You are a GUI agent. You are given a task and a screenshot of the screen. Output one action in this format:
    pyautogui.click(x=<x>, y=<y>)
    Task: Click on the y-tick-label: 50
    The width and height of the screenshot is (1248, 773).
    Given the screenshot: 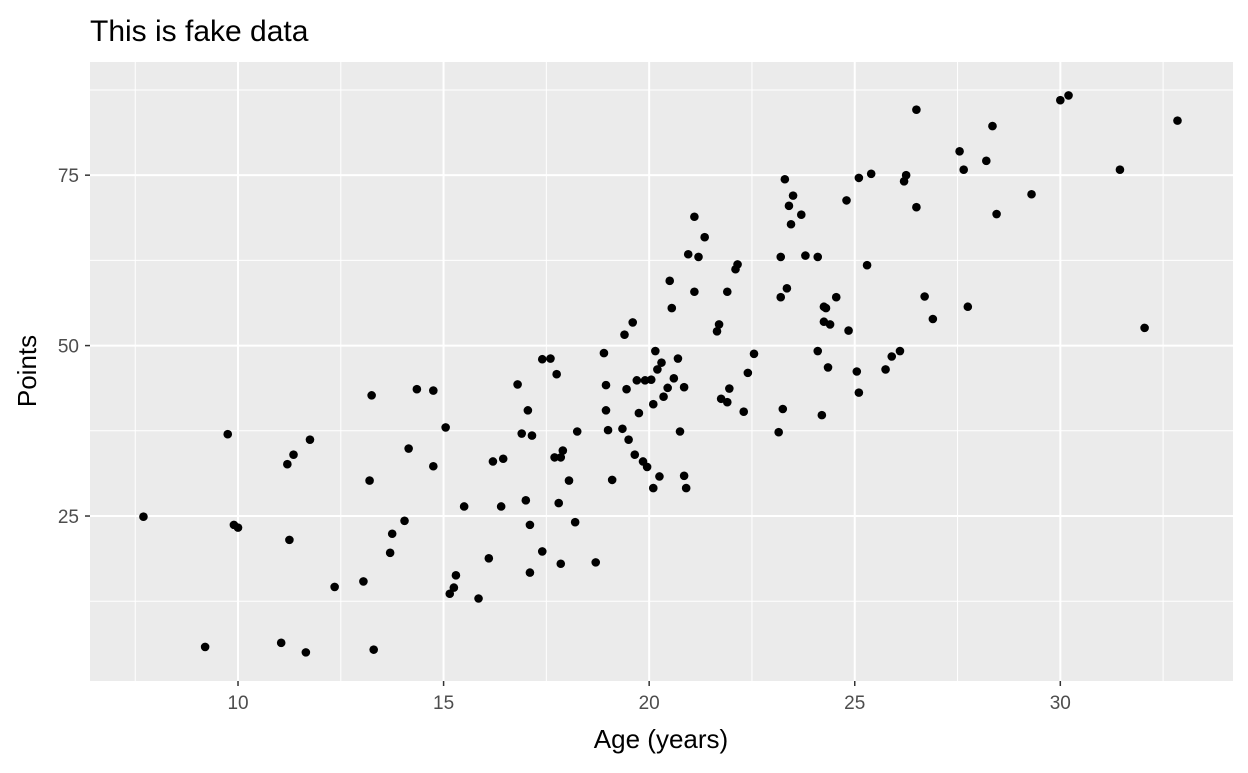 What is the action you would take?
    pyautogui.click(x=68, y=347)
    